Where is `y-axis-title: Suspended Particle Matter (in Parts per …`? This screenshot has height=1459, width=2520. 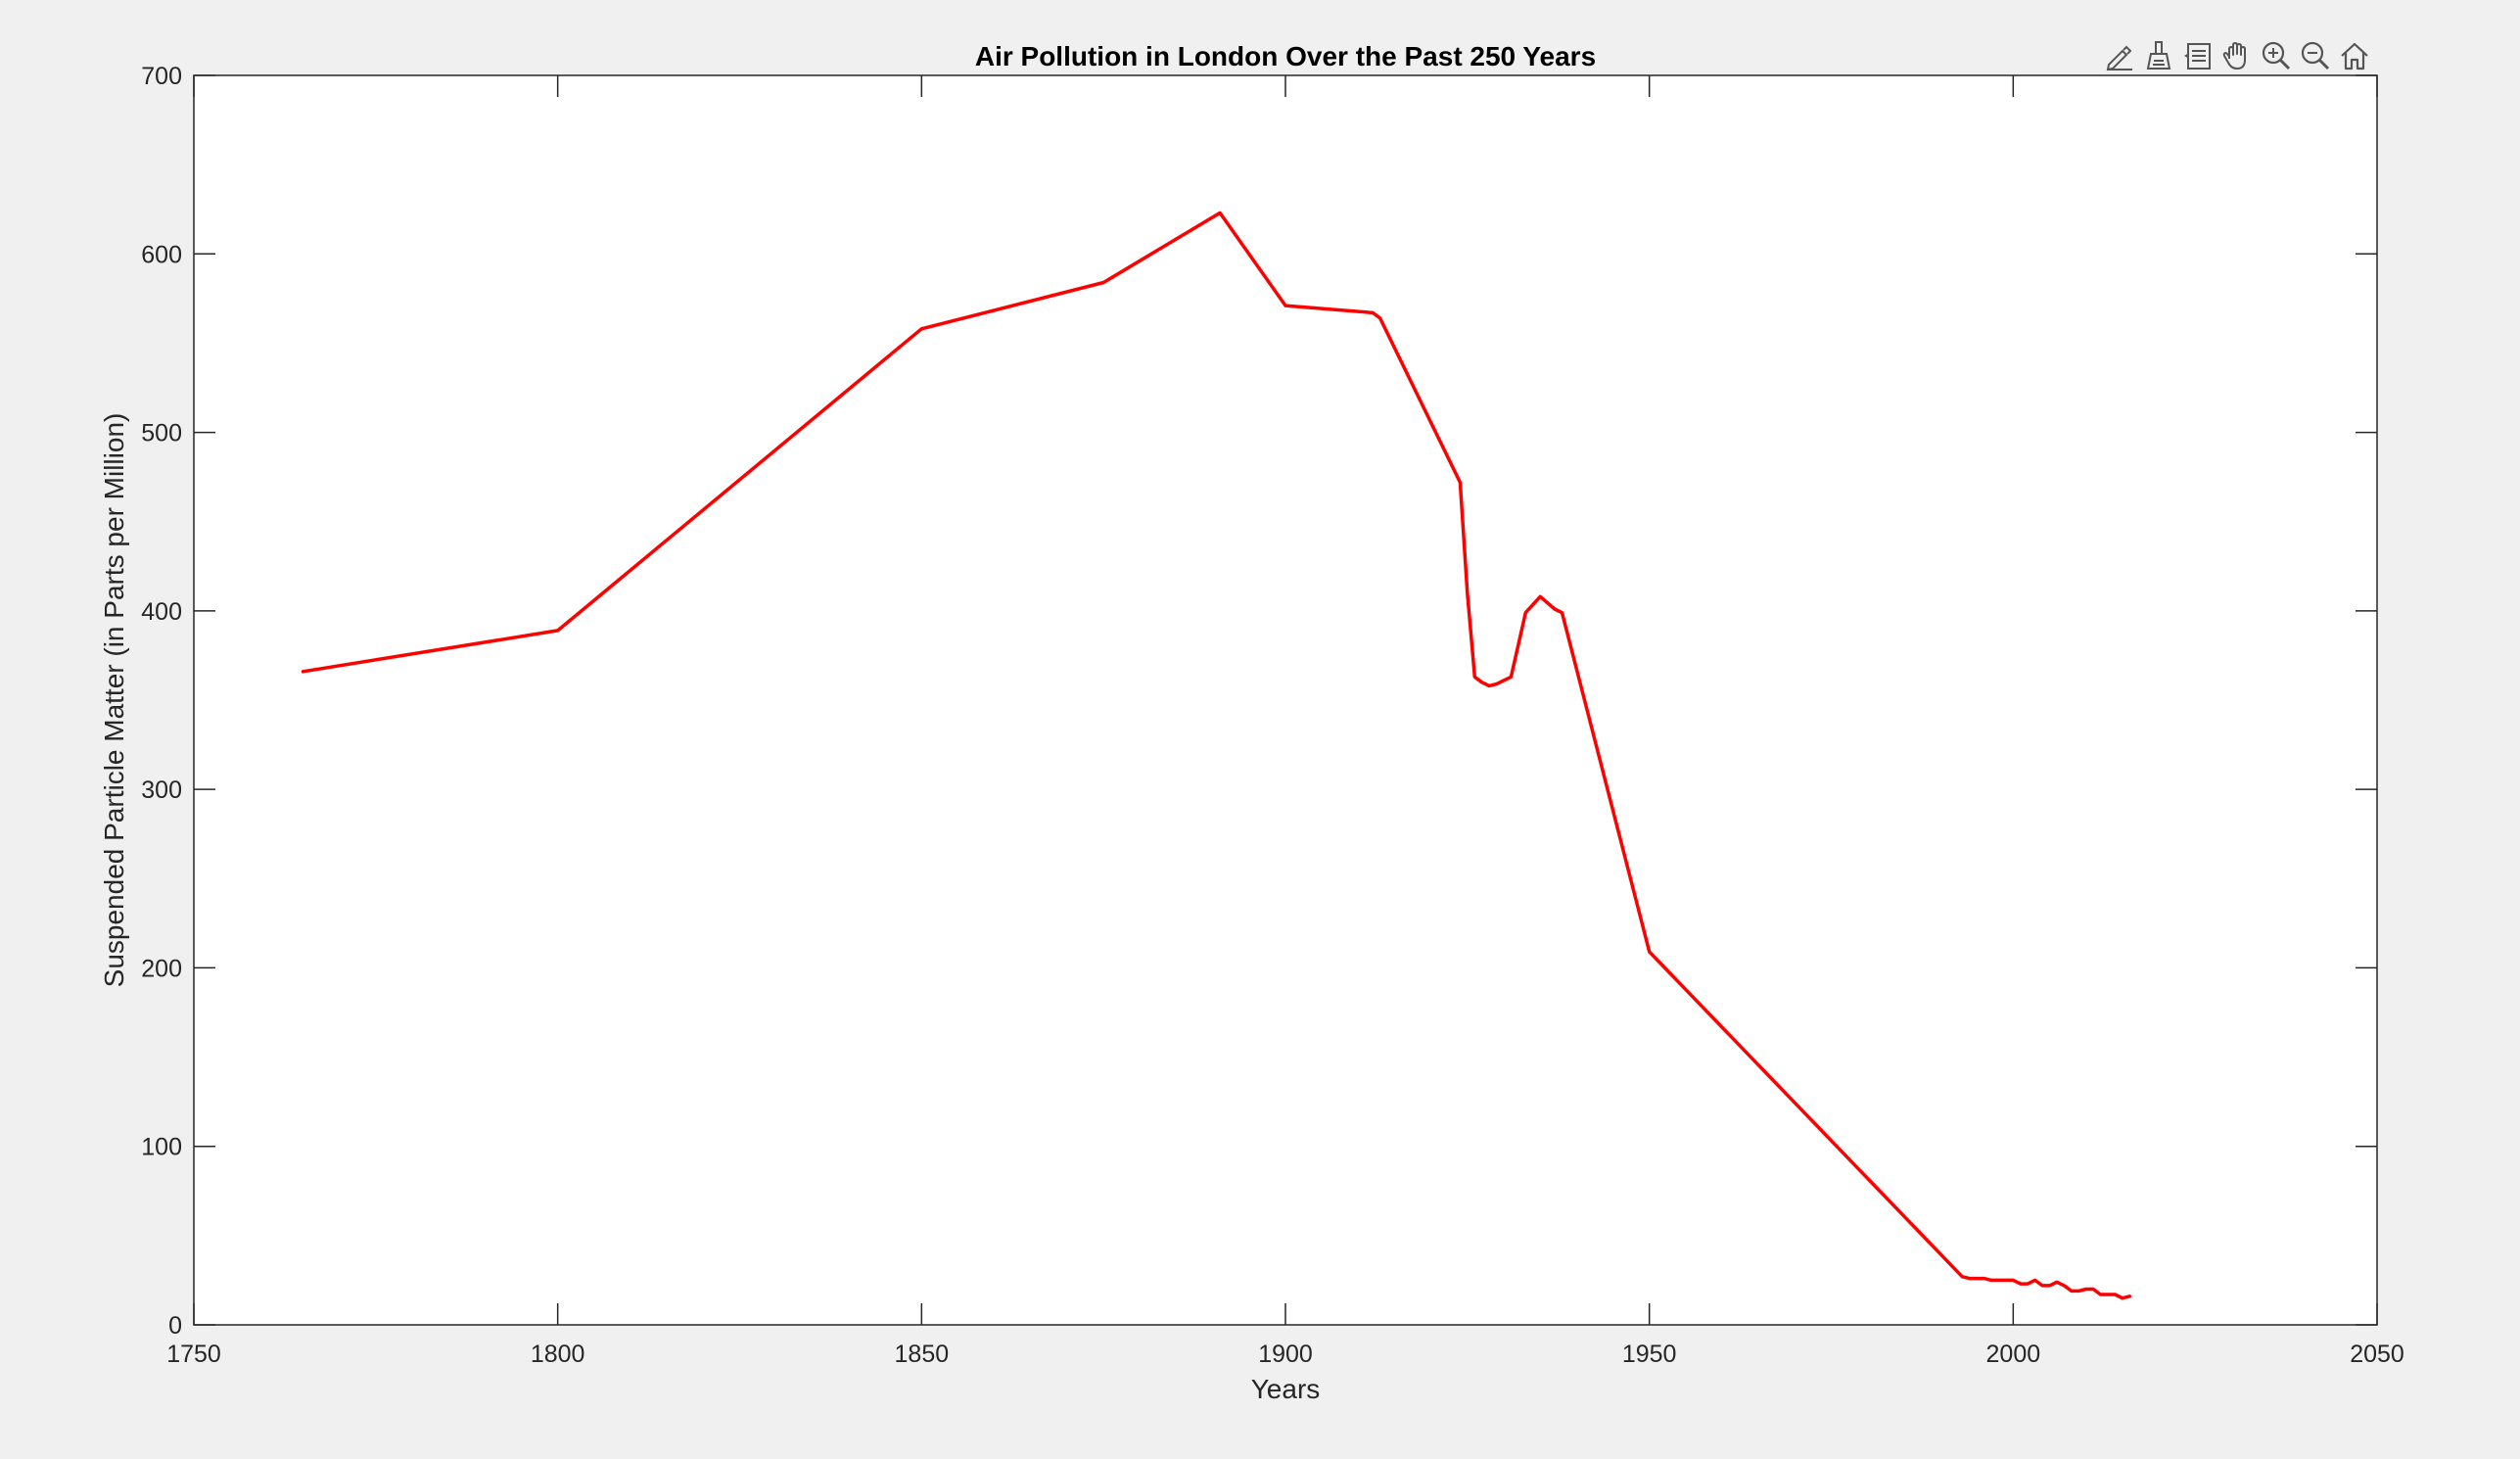
y-axis-title: Suspended Particle Matter (in Parts per … is located at coordinates (114, 700).